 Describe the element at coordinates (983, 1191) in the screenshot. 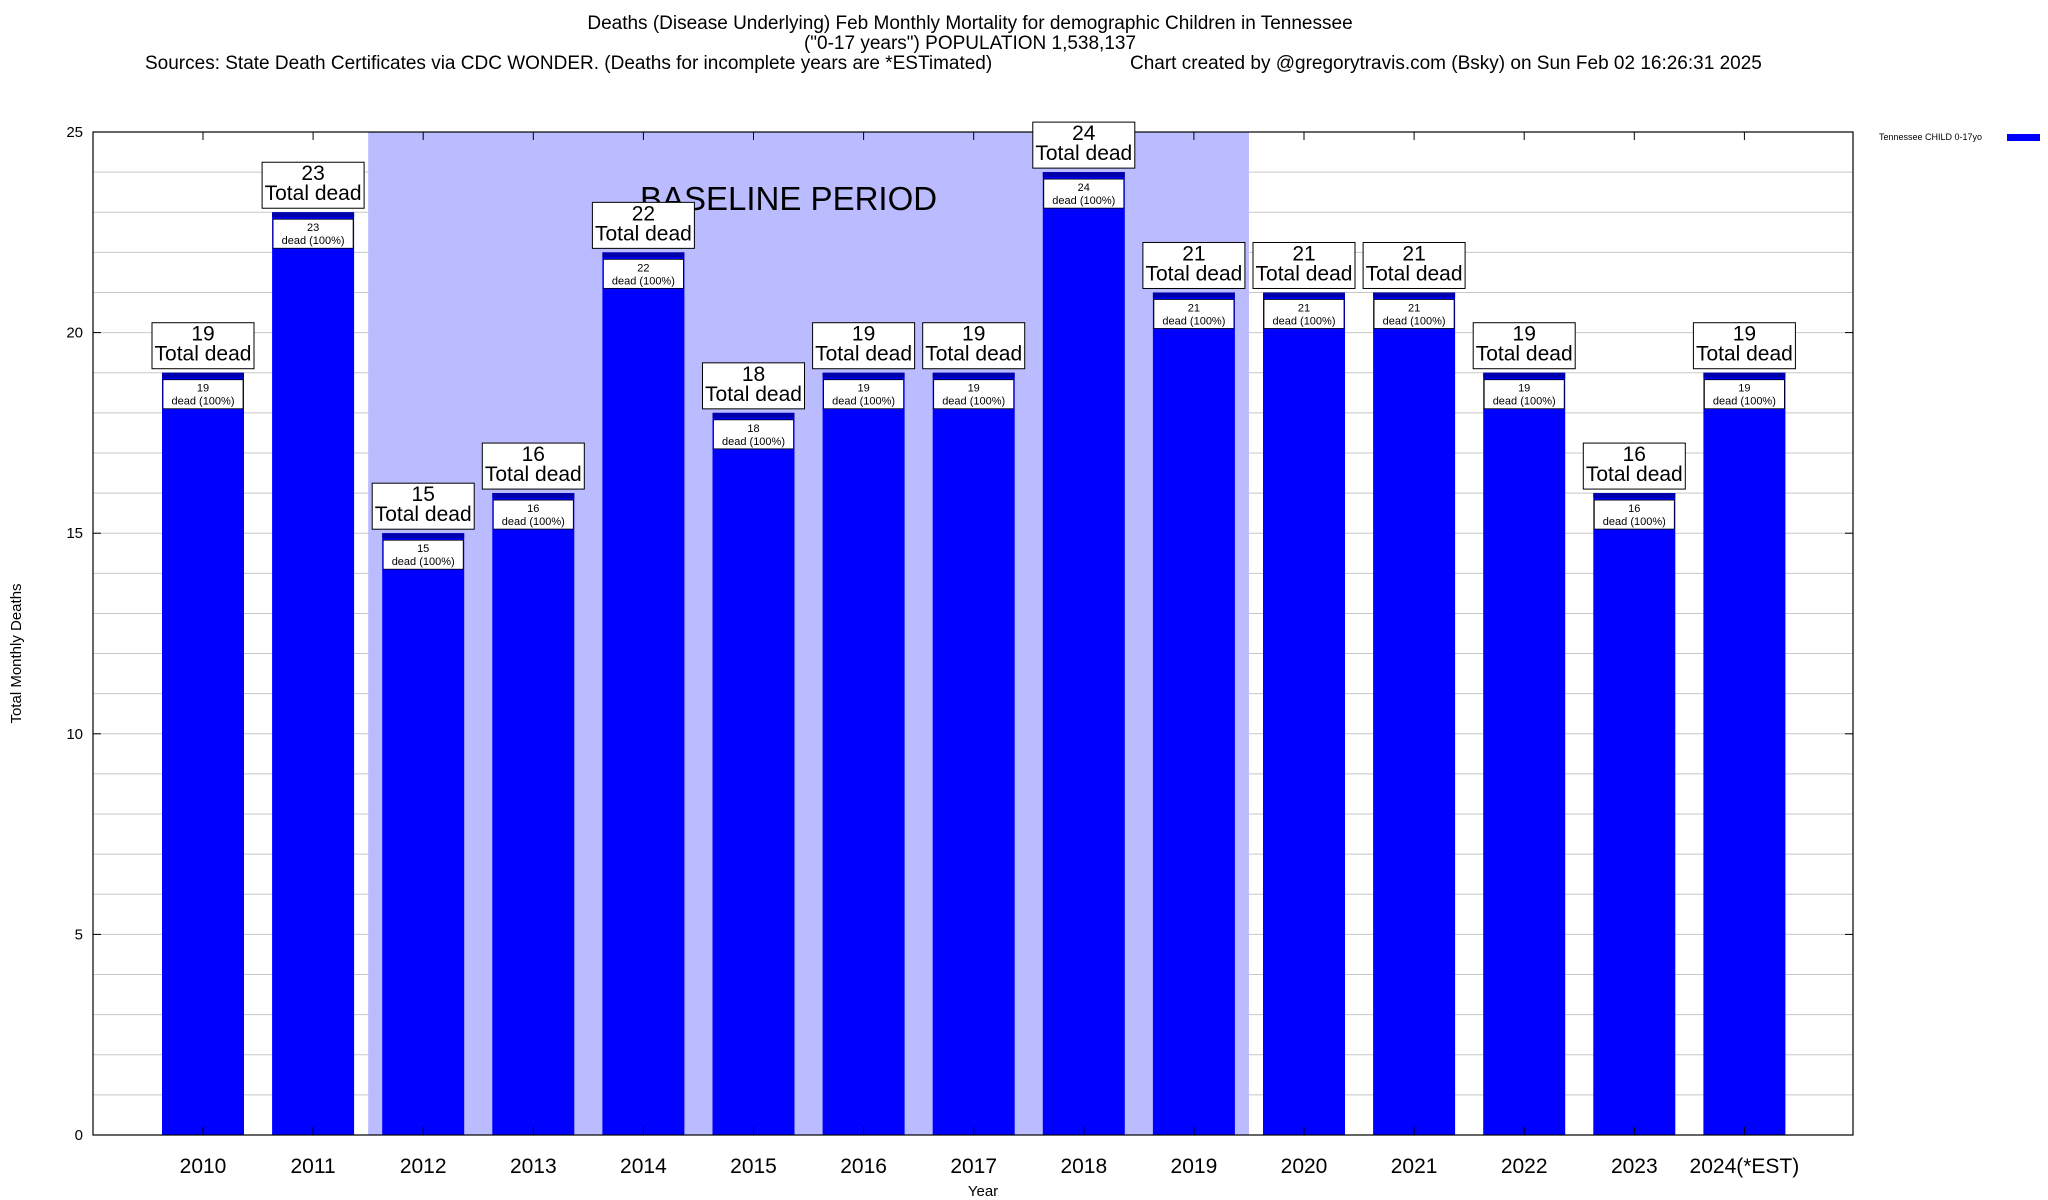

I see `x-axis-label: Year` at that location.